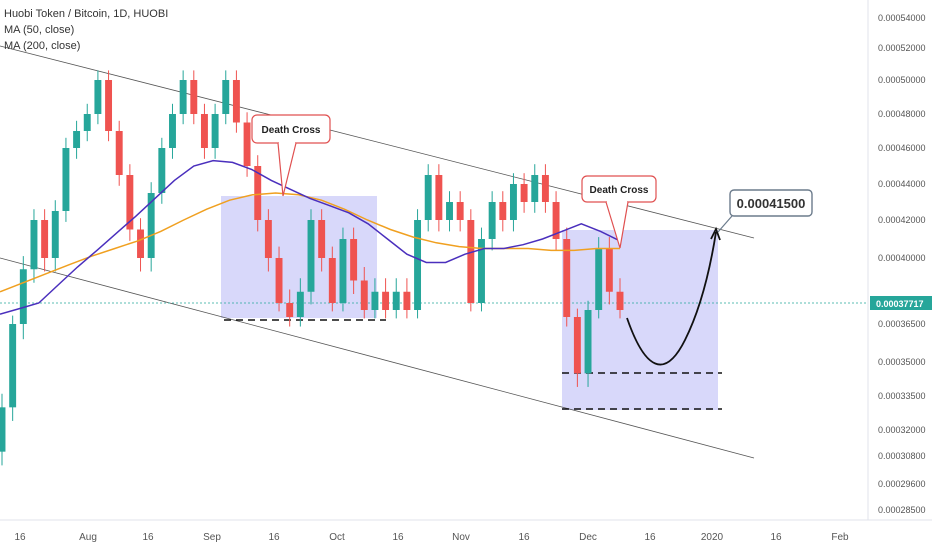 Image resolution: width=932 pixels, height=550 pixels. What do you see at coordinates (902, 484) in the screenshot?
I see `price-tick-label: 0.00029600` at bounding box center [902, 484].